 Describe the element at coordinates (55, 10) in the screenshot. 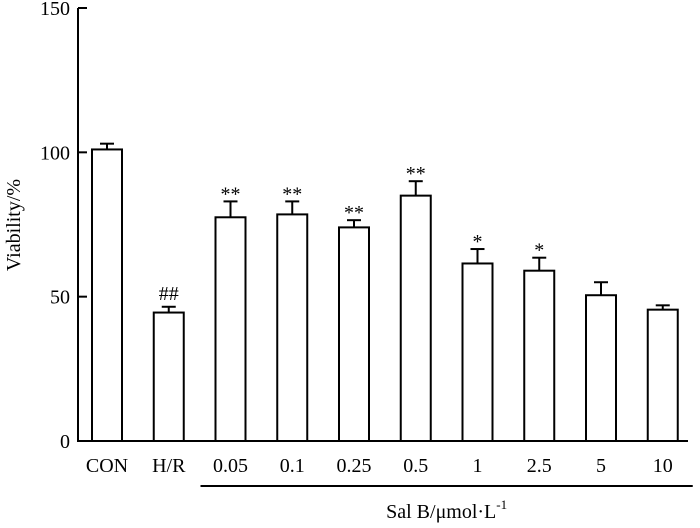

I see `y-tick-label: 150` at that location.